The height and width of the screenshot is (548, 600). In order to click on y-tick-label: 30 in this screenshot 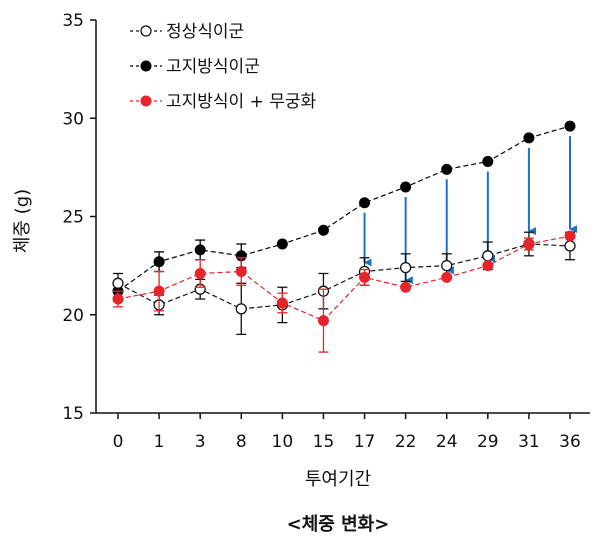, I will do `click(73, 119)`.